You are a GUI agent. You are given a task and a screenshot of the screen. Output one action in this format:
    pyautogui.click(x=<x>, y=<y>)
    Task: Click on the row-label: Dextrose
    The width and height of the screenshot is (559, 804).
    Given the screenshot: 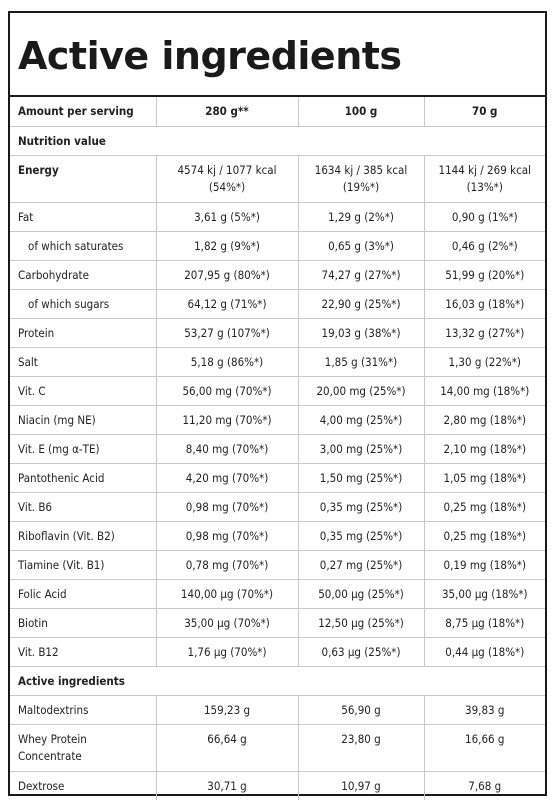 What is the action you would take?
    pyautogui.click(x=41, y=785)
    